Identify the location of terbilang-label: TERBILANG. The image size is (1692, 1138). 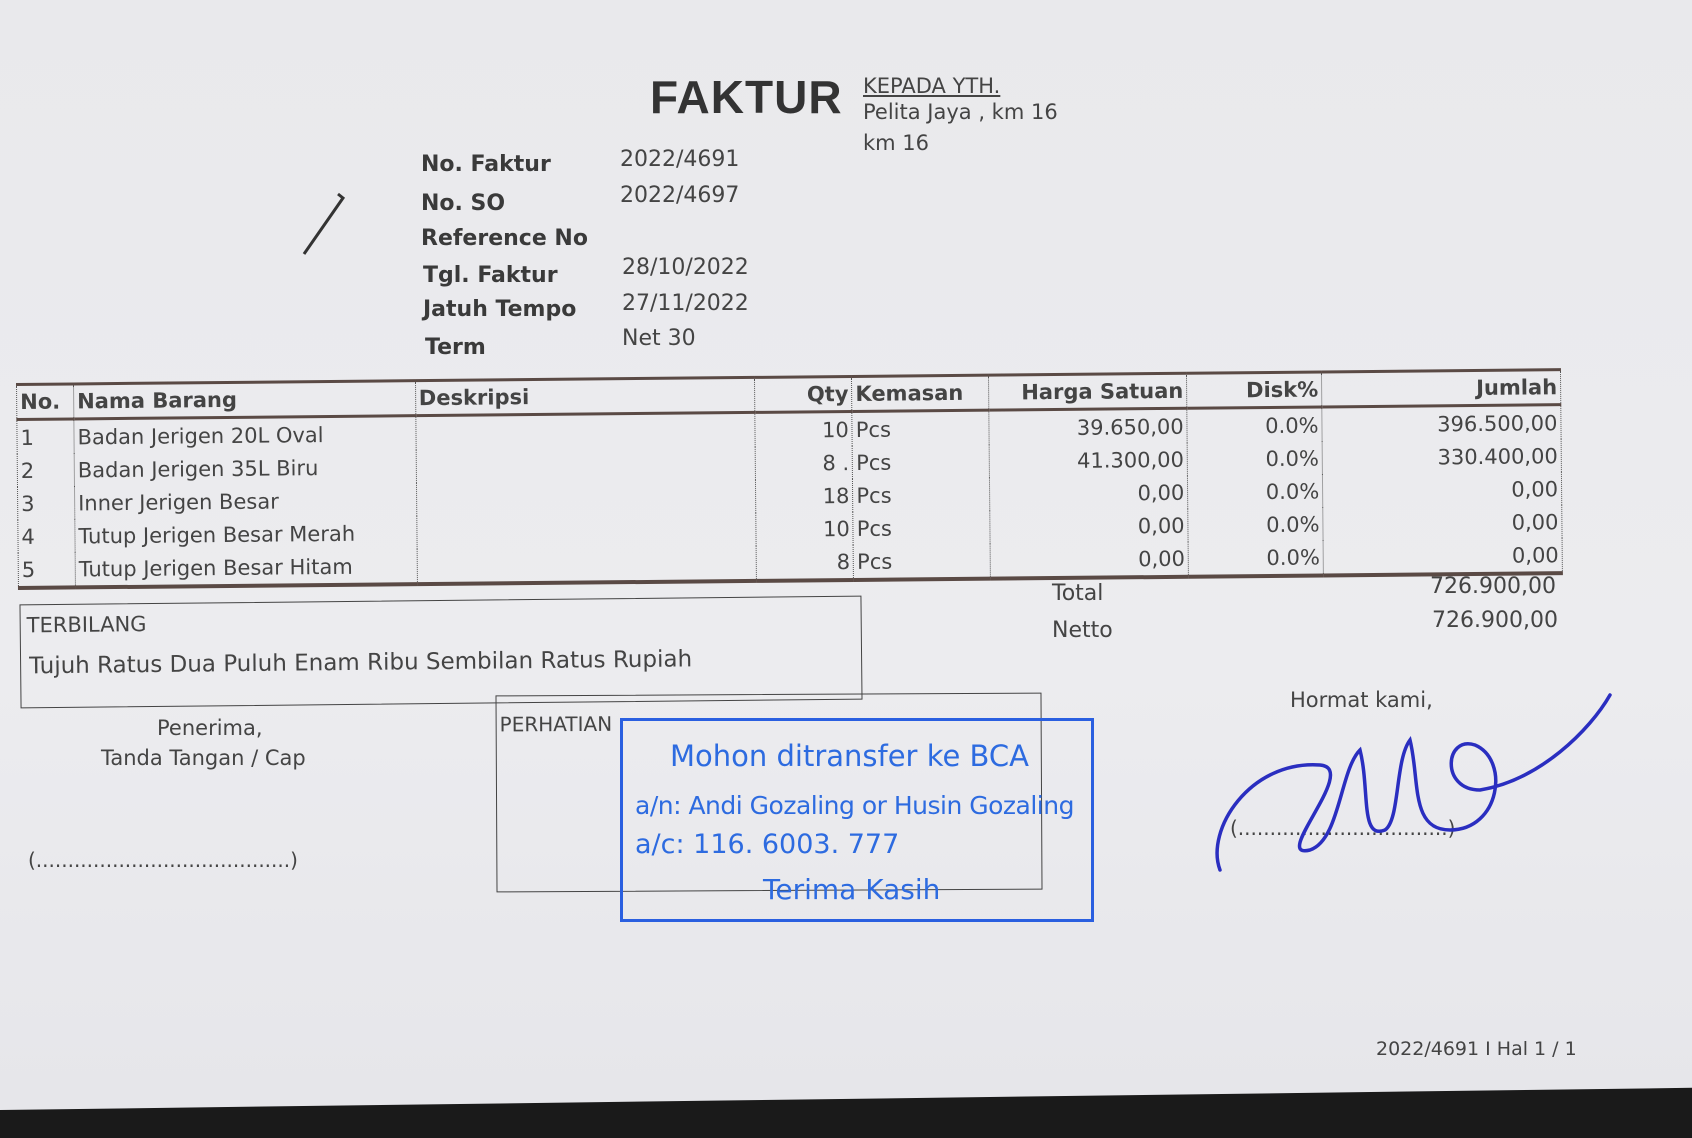
(86, 625).